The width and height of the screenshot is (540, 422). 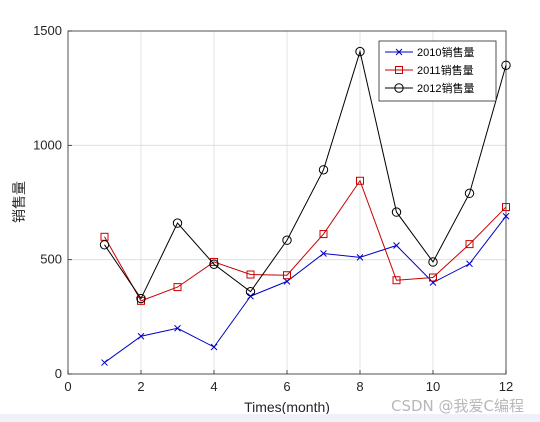 I want to click on legend: 2010销售量 2011销售量 2012销售量, so click(x=437, y=71).